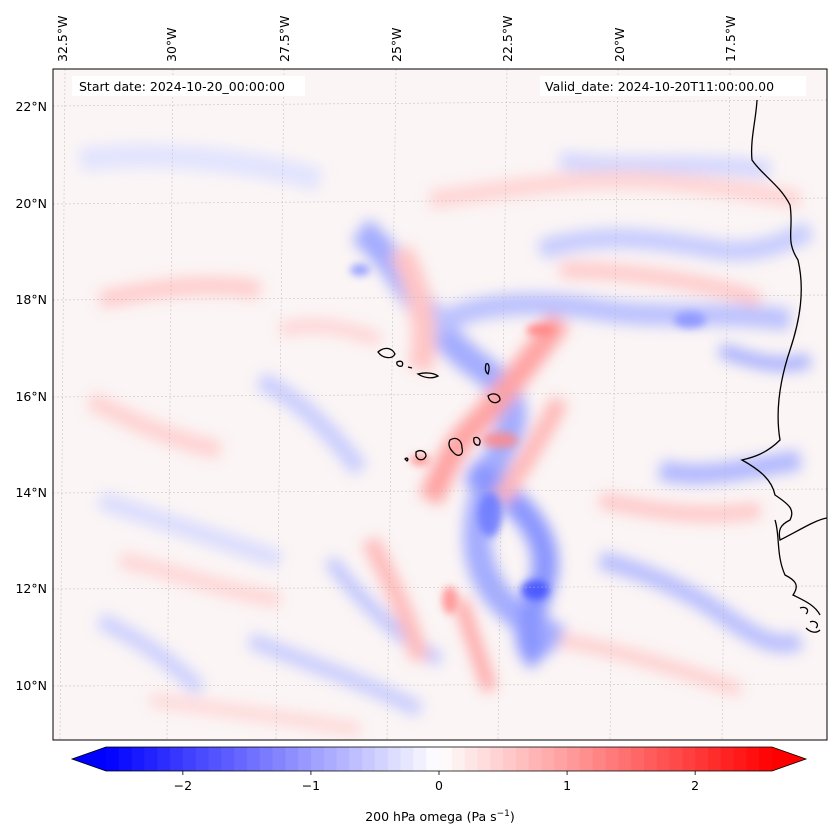 Image resolution: width=837 pixels, height=839 pixels. Describe the element at coordinates (311, 785) in the screenshot. I see `colorbar-tick-label: −1` at that location.